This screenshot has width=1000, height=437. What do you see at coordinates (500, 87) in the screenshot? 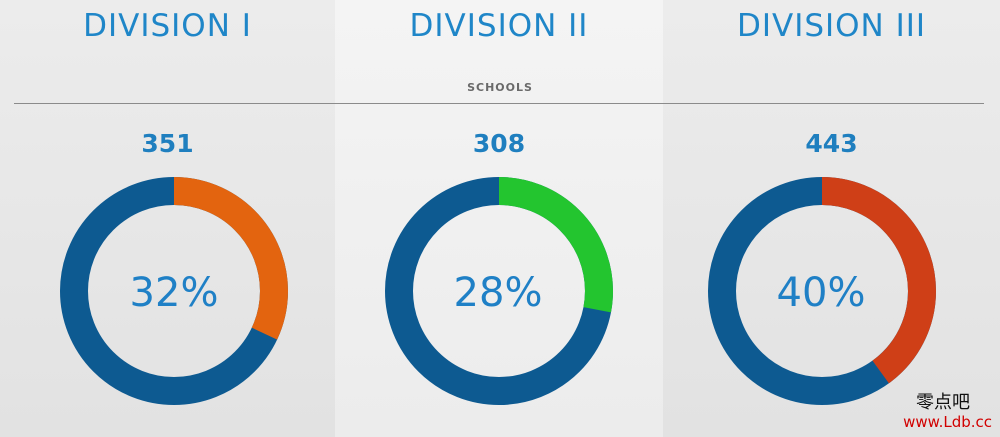
I see `schools-label: SCHOOLS` at bounding box center [500, 87].